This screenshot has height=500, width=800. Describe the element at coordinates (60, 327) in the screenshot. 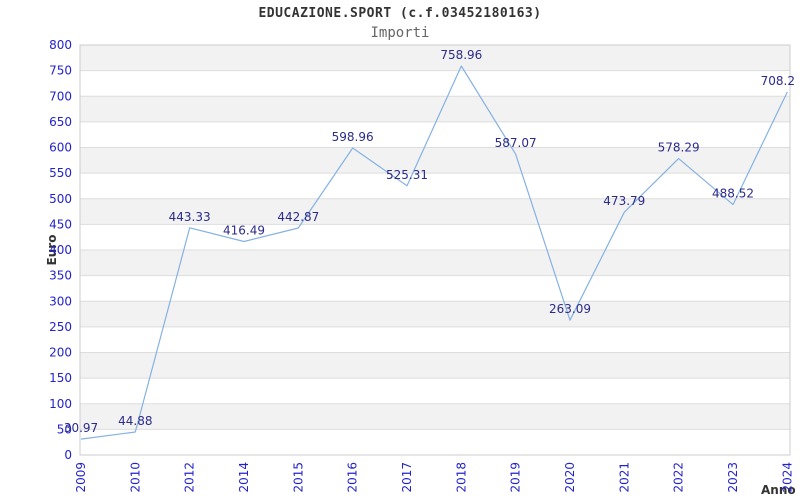

I see `y-tick-label: 250` at that location.